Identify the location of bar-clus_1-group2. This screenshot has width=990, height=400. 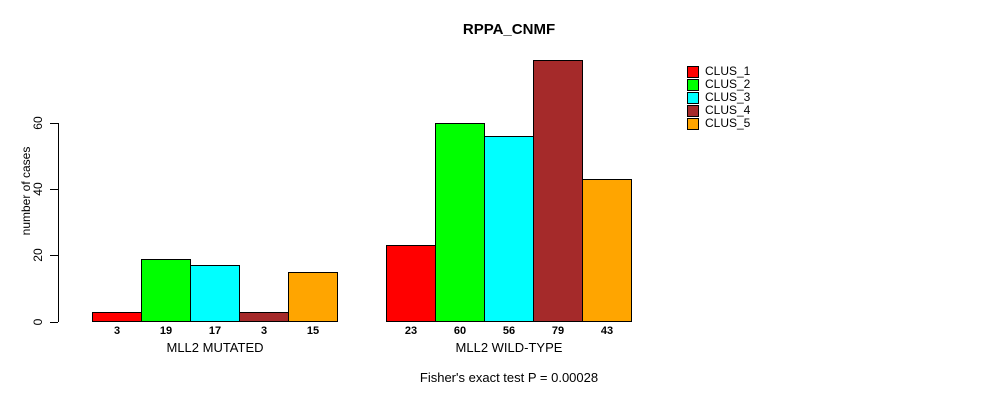
(411, 283).